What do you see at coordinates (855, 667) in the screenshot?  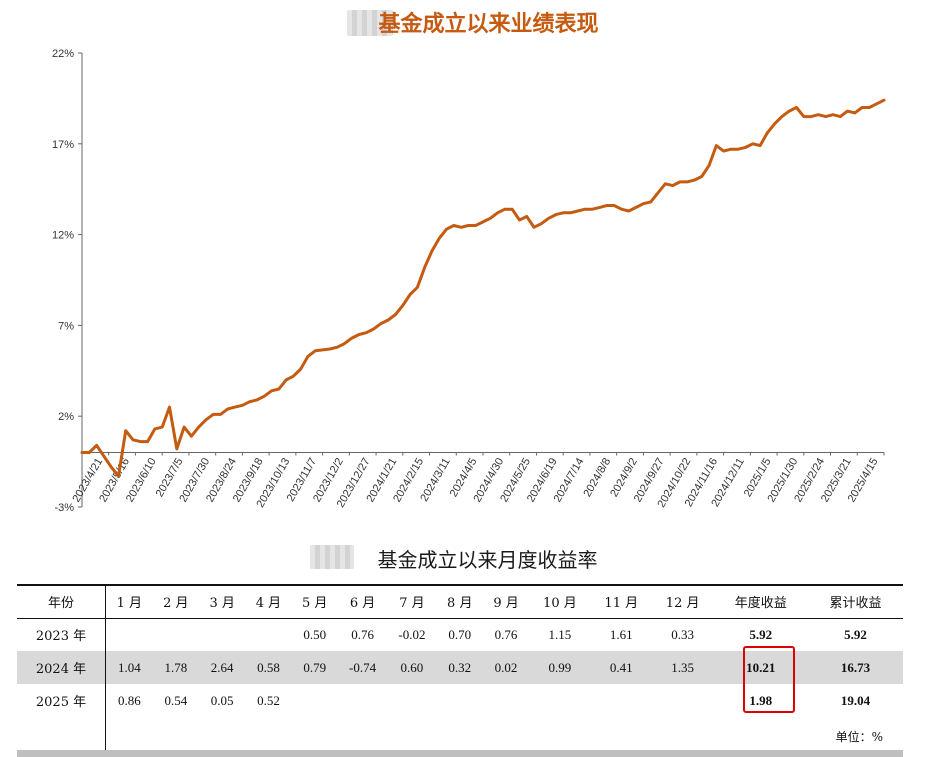 I see `cumulative-return-cell: 16.73` at bounding box center [855, 667].